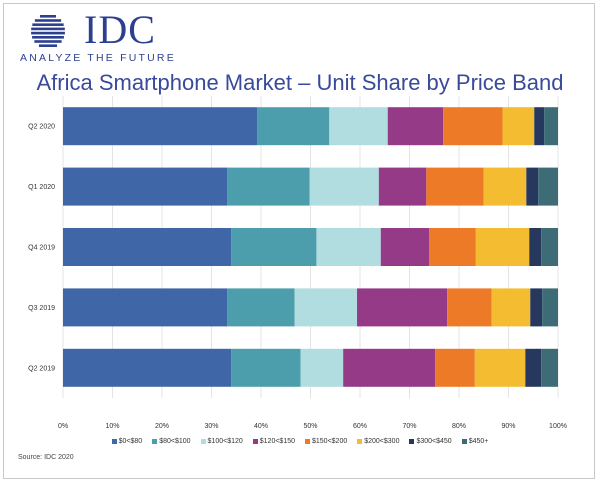 Image resolution: width=600 pixels, height=483 pixels. What do you see at coordinates (360, 426) in the screenshot?
I see `x-tick-label: 60%` at bounding box center [360, 426].